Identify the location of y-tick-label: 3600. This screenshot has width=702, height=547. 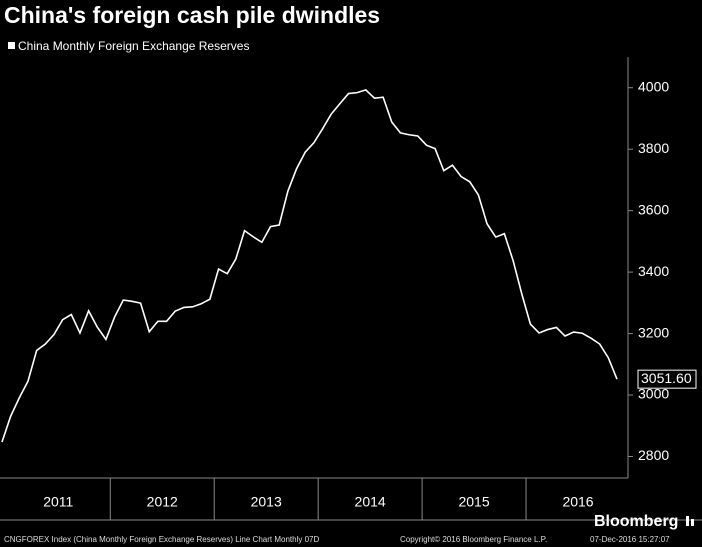
(653, 209).